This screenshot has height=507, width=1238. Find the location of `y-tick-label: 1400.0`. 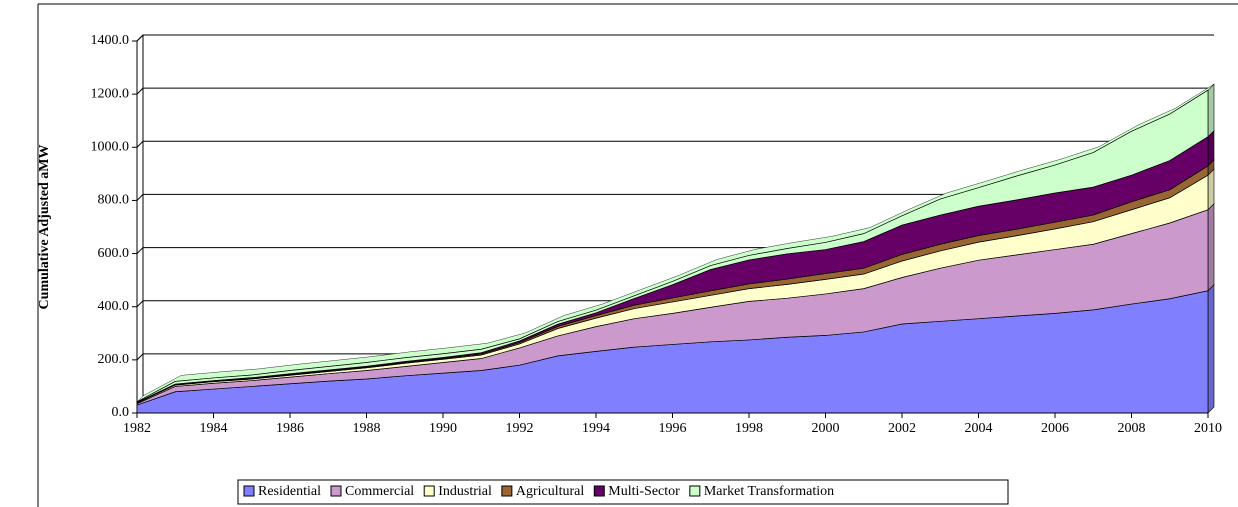

y-tick-label: 1400.0 is located at coordinates (110, 40).